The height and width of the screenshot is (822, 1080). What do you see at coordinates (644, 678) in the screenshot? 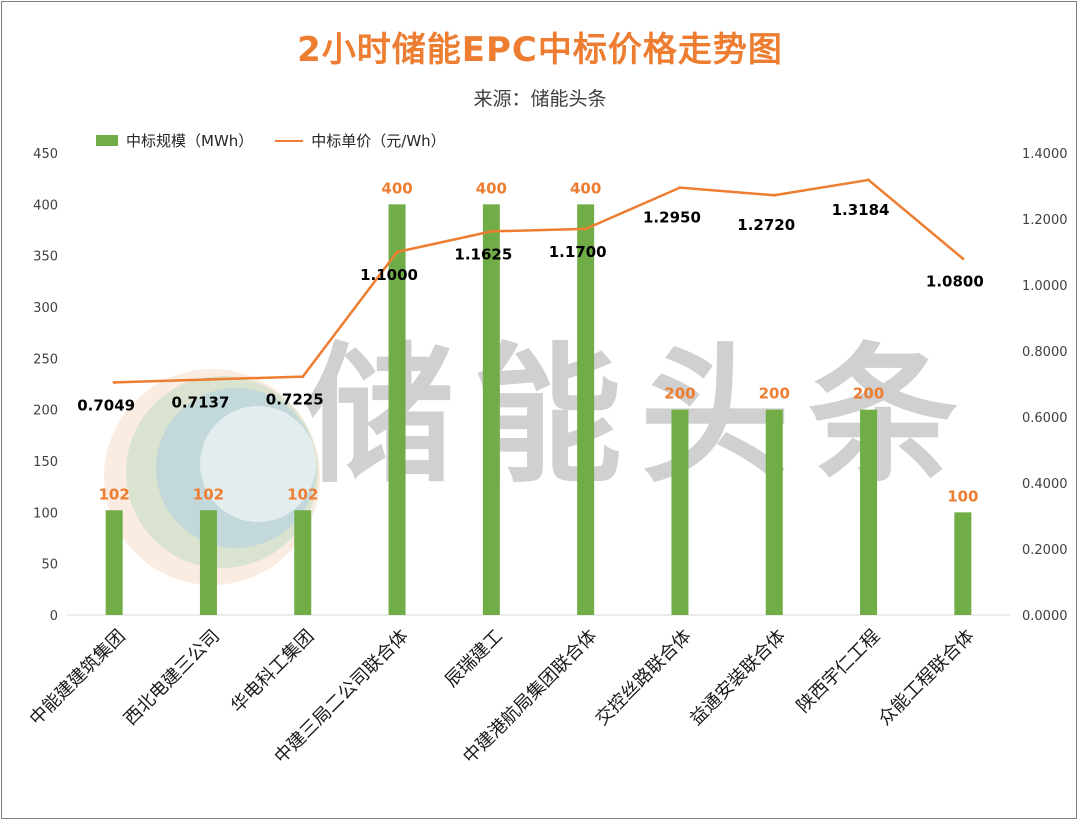
I see `x-category-label: 交控丝路联合体` at bounding box center [644, 678].